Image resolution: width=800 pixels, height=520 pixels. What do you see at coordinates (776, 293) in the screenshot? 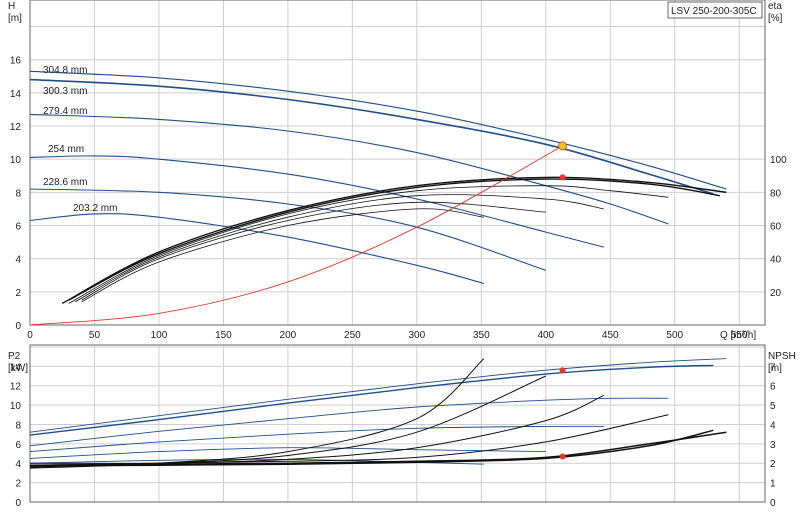
I see `y-right-tick-top: 20` at bounding box center [776, 293].